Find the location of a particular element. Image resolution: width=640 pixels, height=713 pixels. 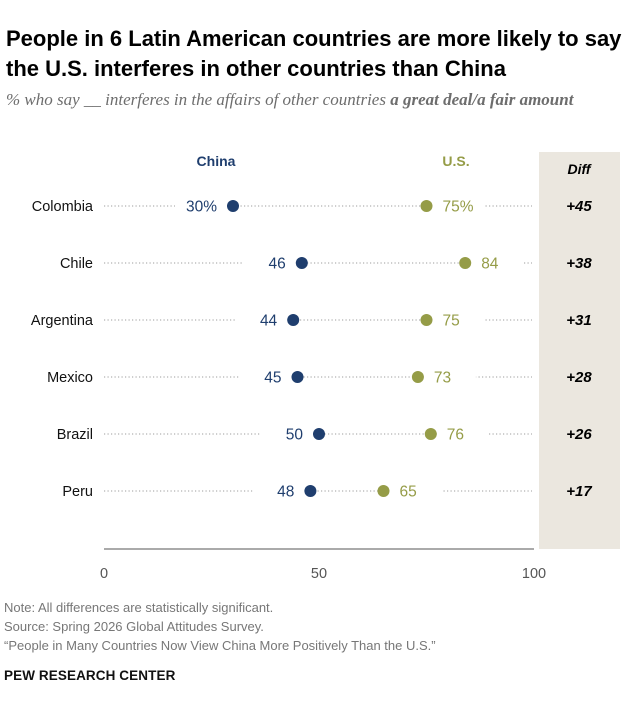

legend-us: U.S. is located at coordinates (455, 161).